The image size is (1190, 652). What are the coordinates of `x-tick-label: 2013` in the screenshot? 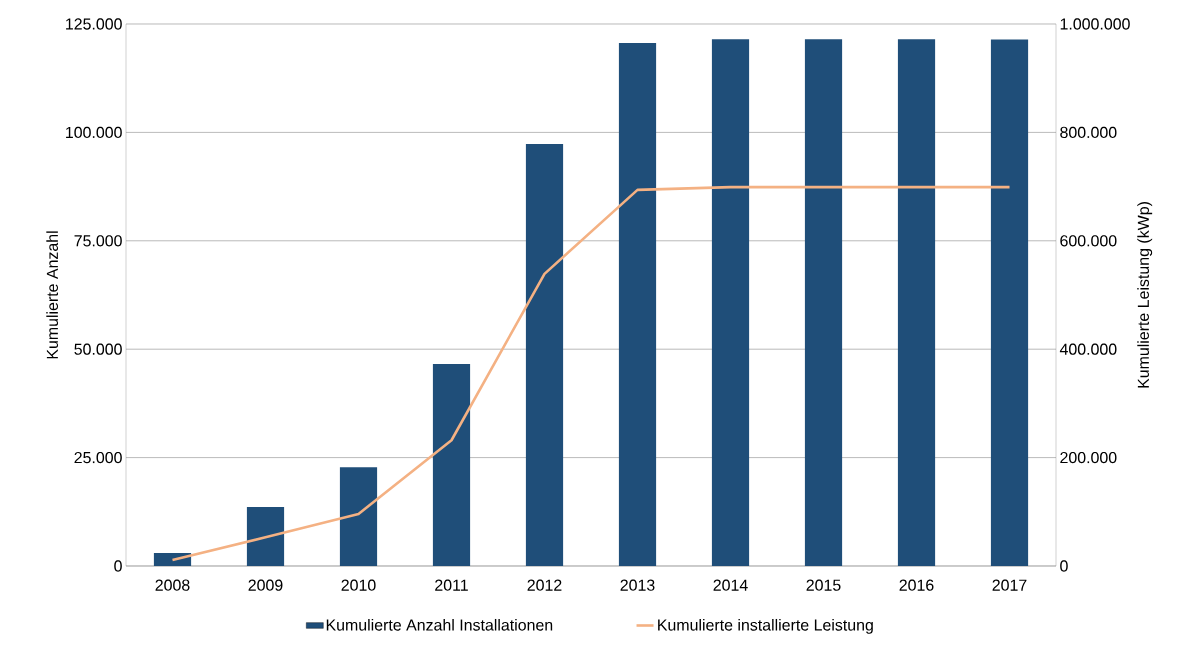 It's located at (637, 585).